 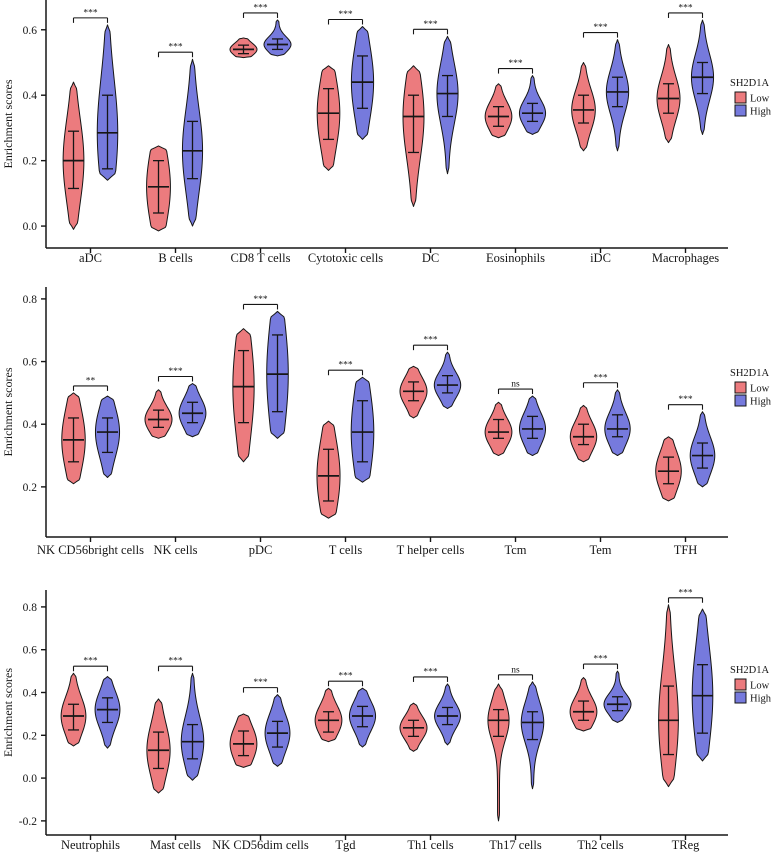 I want to click on significance-label: **, so click(x=91, y=381).